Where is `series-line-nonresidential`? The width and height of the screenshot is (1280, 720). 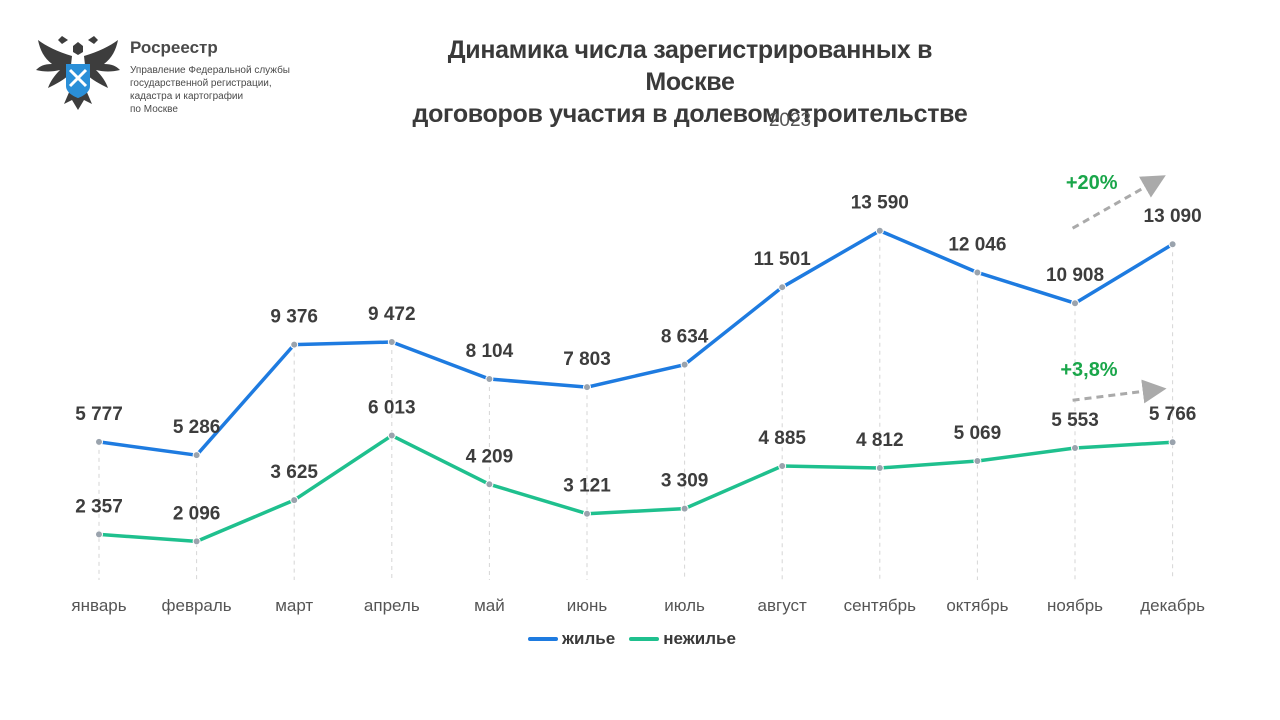 series-line-nonresidential is located at coordinates (636, 488).